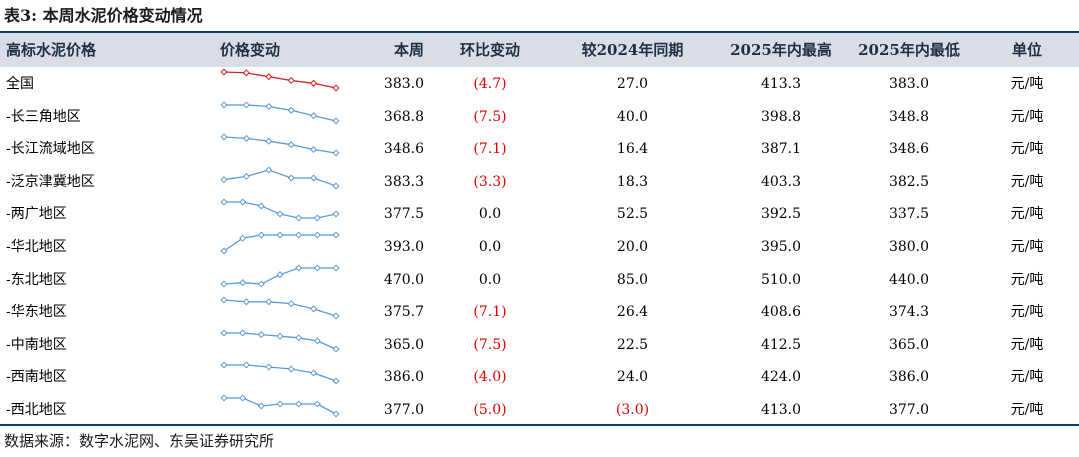 This screenshot has height=457, width=1079. What do you see at coordinates (781, 149) in the screenshot?
I see `row-high: 387.1` at bounding box center [781, 149].